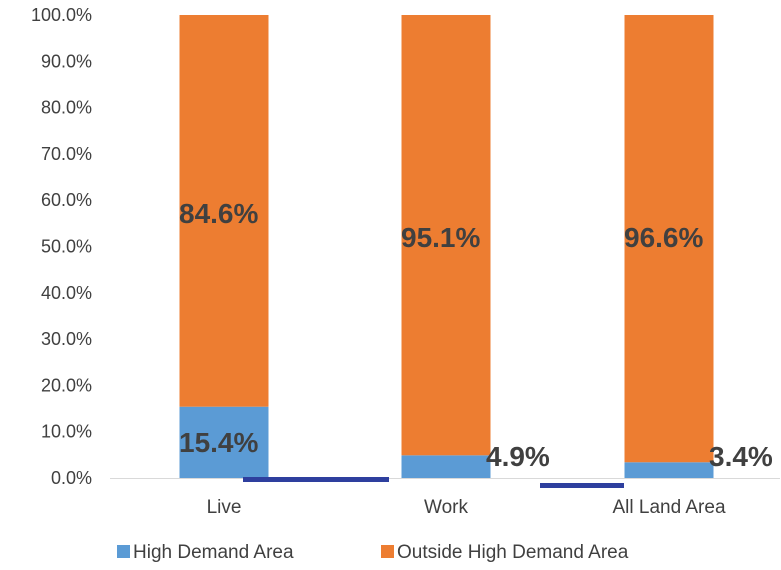 The width and height of the screenshot is (781, 570). What do you see at coordinates (66, 108) in the screenshot?
I see `y-tick-label: 80.0%` at bounding box center [66, 108].